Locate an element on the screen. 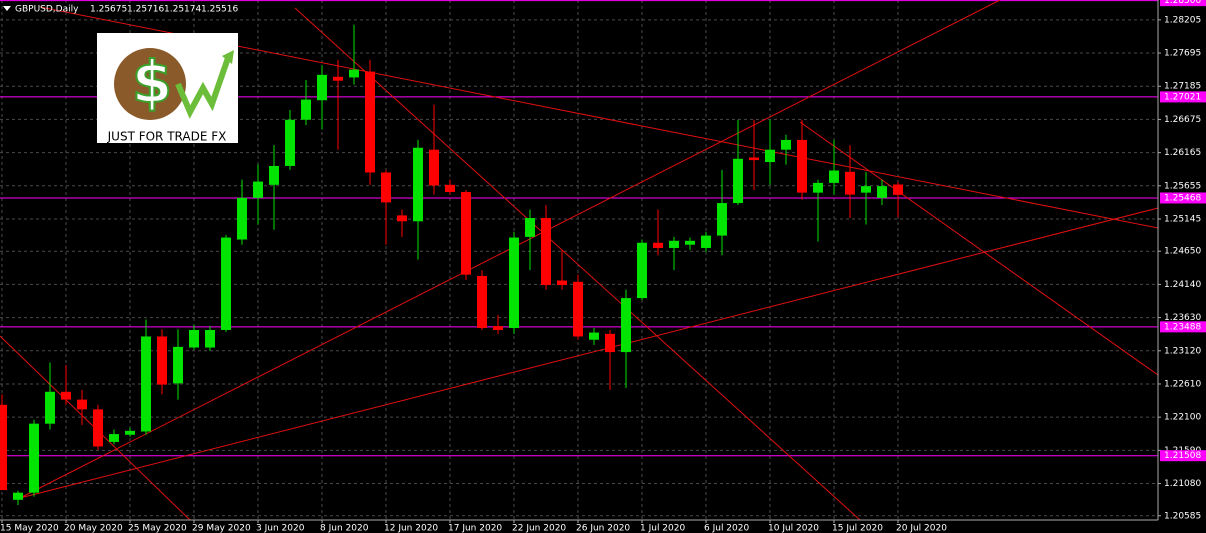  y-tick-label: 1.26165 is located at coordinates (1182, 153).